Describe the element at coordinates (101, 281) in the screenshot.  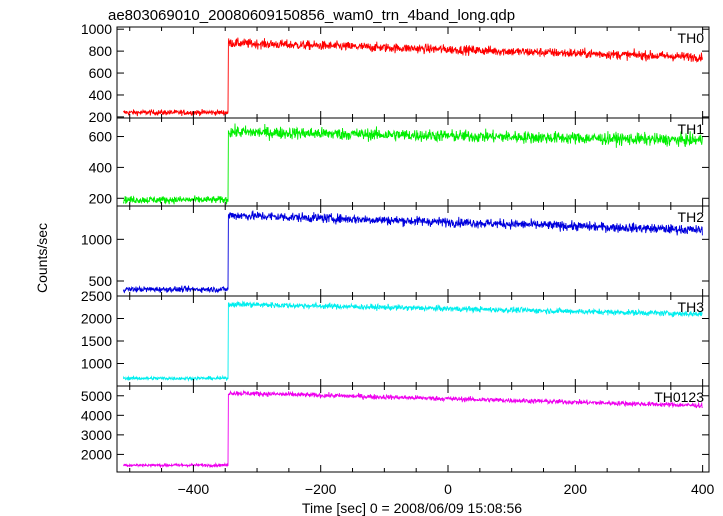
I see `y-tick-label: 500` at that location.